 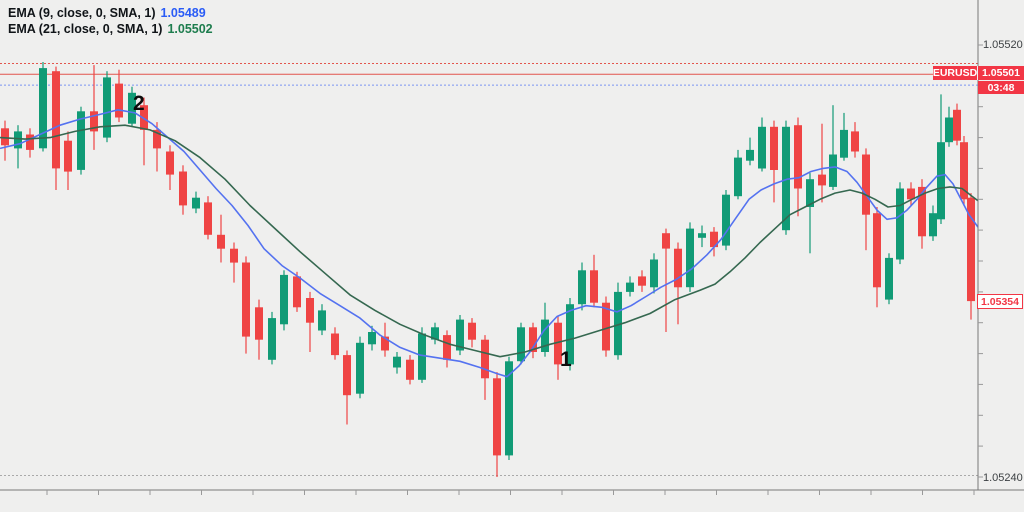 What do you see at coordinates (85, 29) in the screenshot?
I see `legend-ema21-label: EMA (21, close, 0, SMA, 1)` at bounding box center [85, 29].